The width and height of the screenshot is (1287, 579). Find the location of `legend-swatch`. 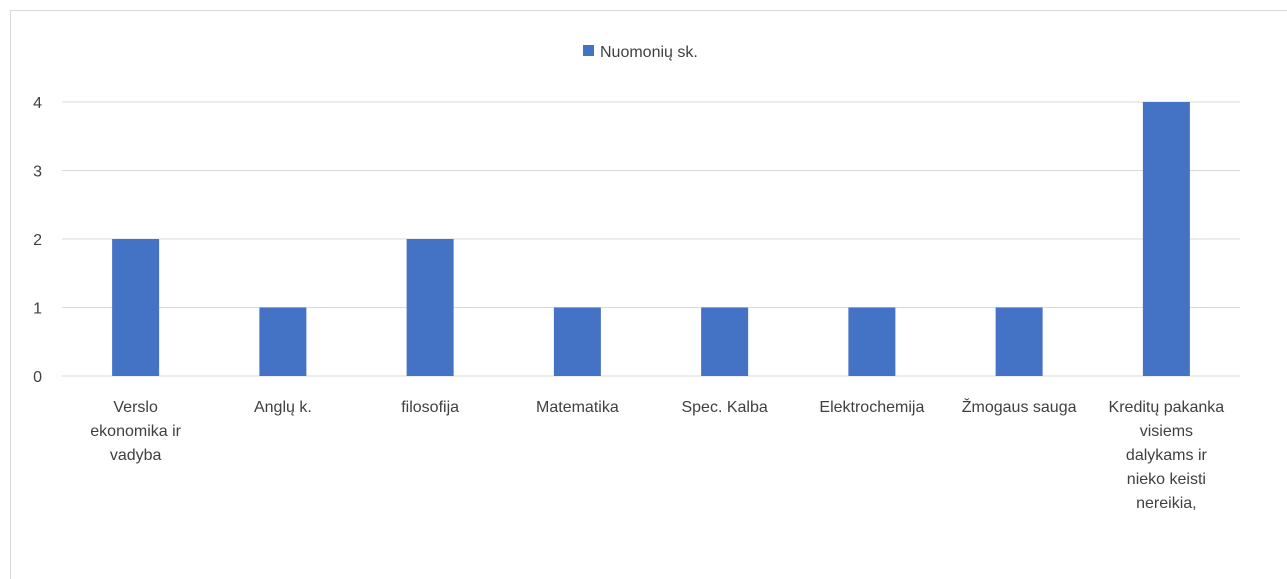

legend-swatch is located at coordinates (588, 50).